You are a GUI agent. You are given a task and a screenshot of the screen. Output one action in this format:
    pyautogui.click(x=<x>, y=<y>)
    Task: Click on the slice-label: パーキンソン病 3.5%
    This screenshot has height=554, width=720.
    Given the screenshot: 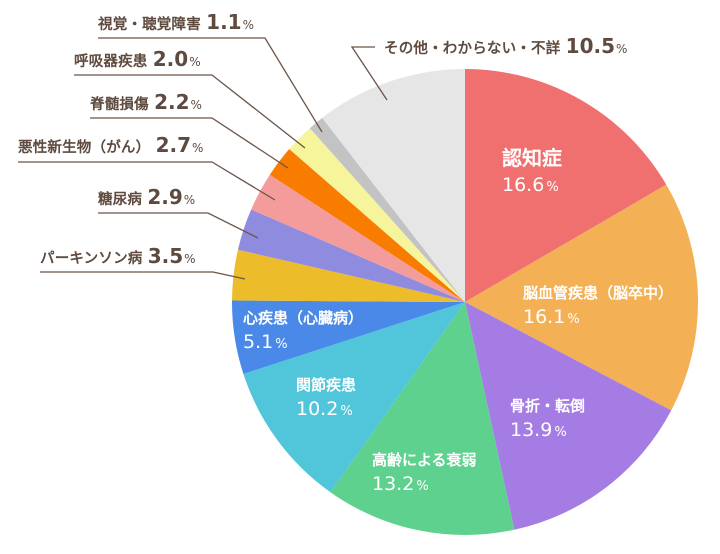 What is the action you would take?
    pyautogui.click(x=118, y=256)
    